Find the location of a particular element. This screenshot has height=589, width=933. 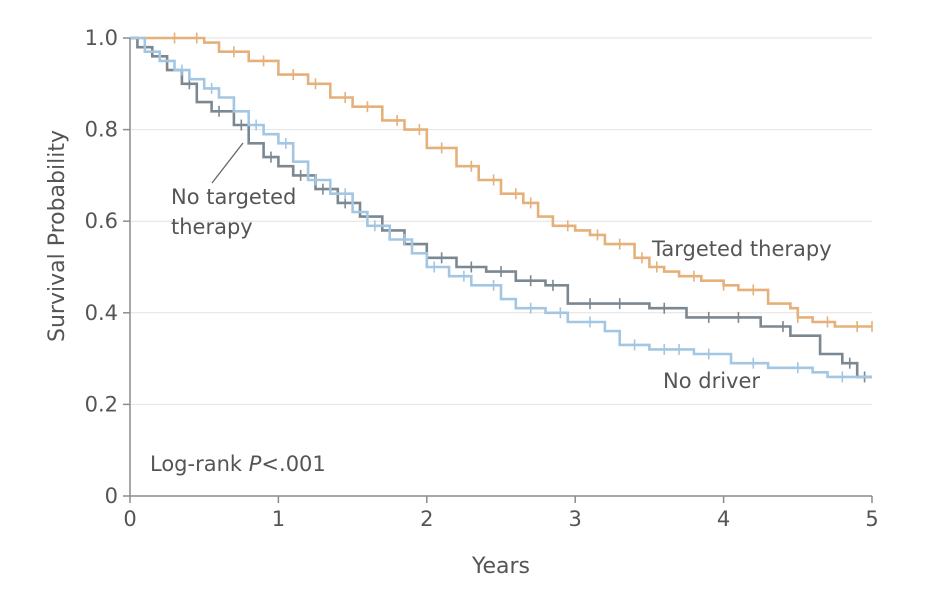

y-axis-title: Survival Probability is located at coordinates (57, 236).